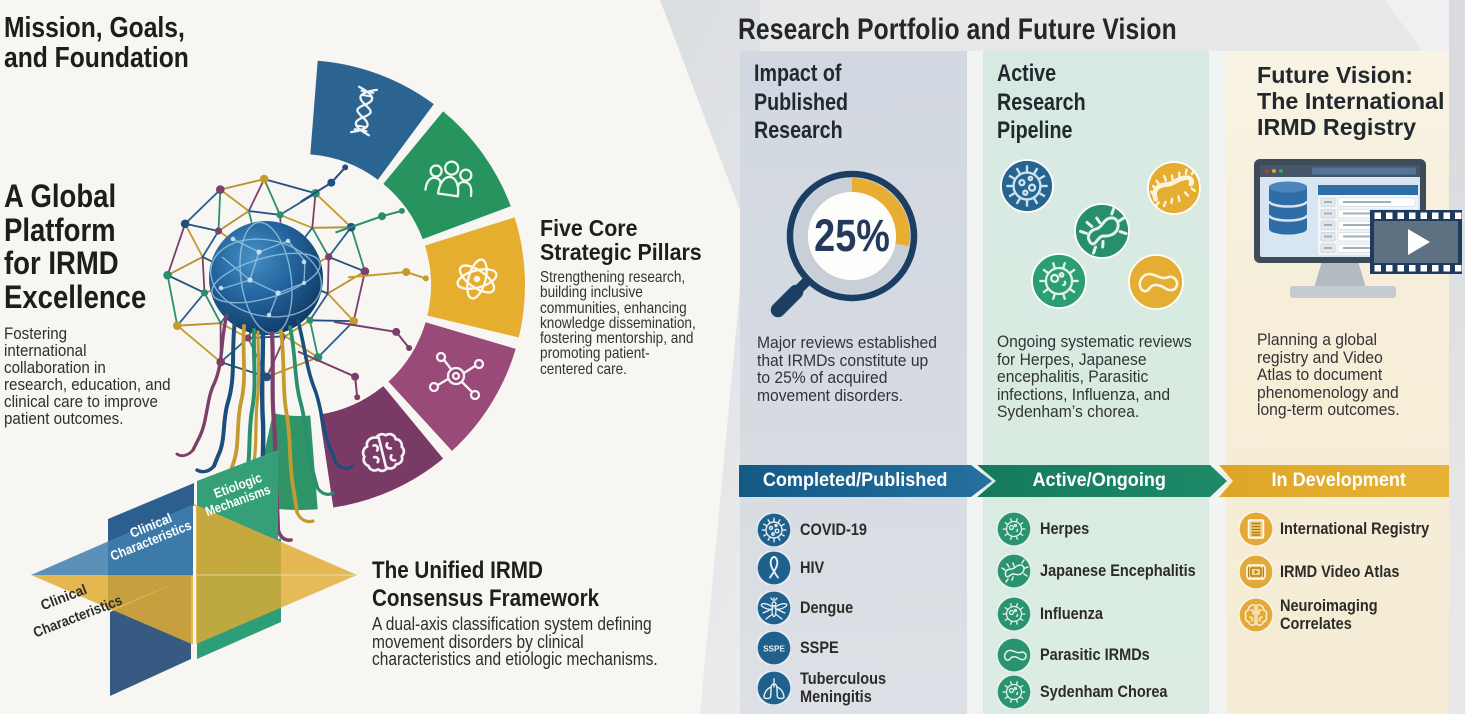 The height and width of the screenshot is (714, 1465). I want to click on svg-text: SSPE, so click(774, 649).